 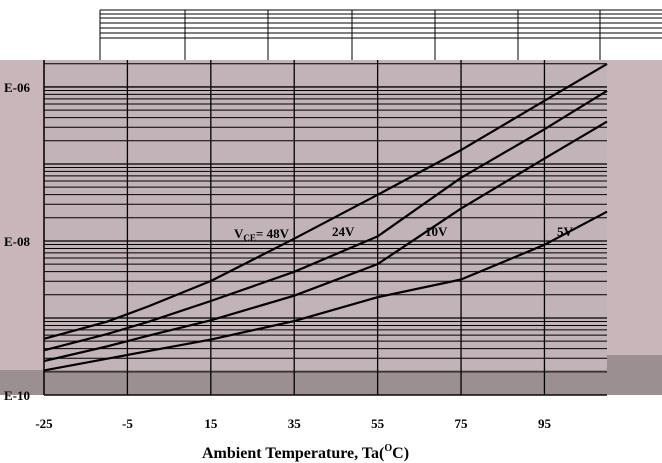 I want to click on x-tick-label: 35, so click(x=295, y=423).